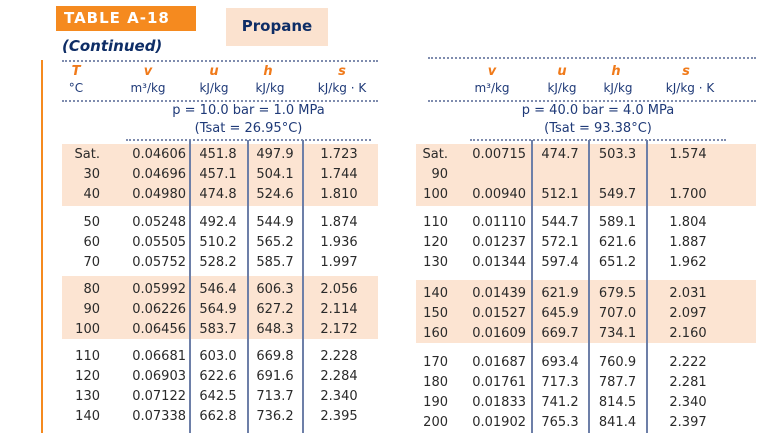 This screenshot has width=768, height=433. Describe the element at coordinates (339, 174) in the screenshot. I see `entropy-cell: 1.744` at that location.